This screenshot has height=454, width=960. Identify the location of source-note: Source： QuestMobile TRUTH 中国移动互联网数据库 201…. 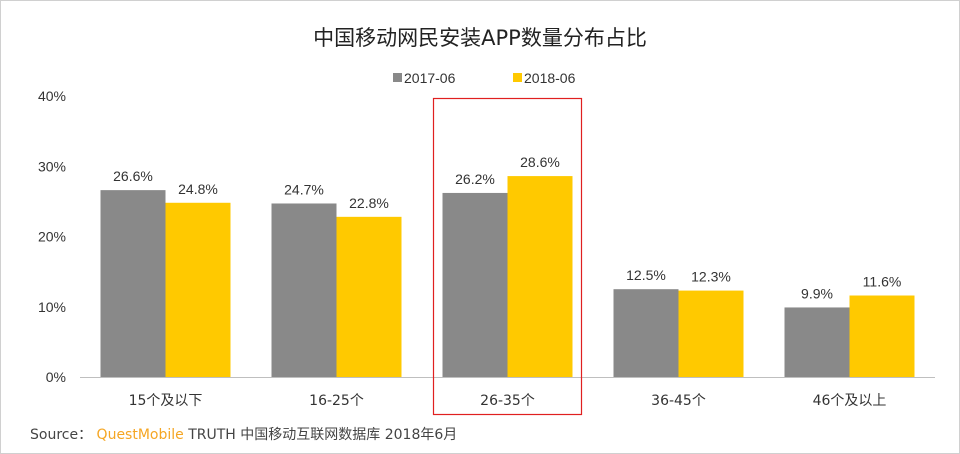
(243, 434).